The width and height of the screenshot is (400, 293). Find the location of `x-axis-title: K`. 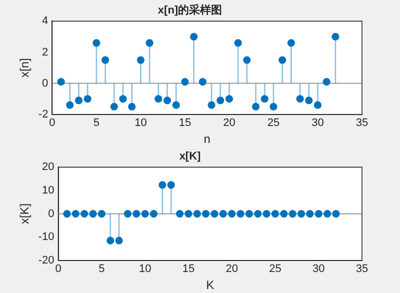

x-axis-title: K is located at coordinates (210, 285).